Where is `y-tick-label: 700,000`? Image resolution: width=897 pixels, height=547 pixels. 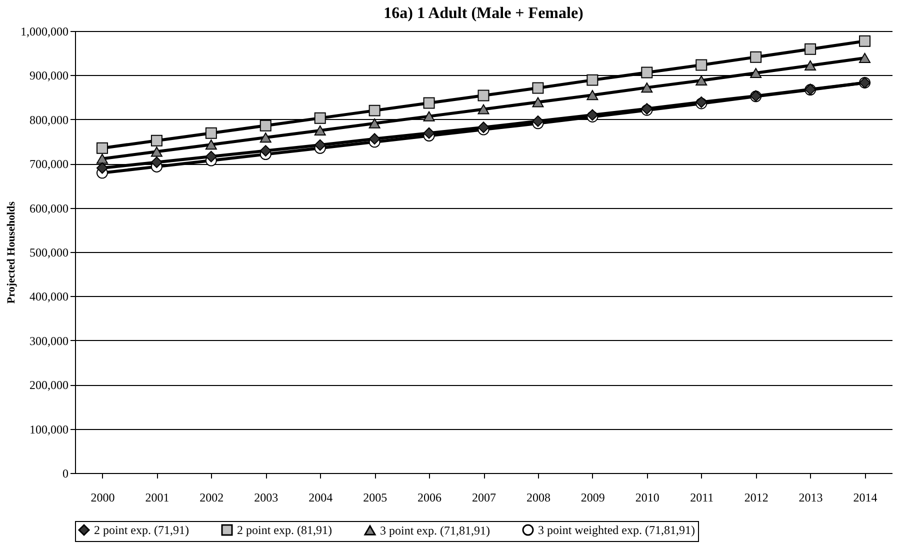 y-tick-label: 700,000 is located at coordinates (49, 164).